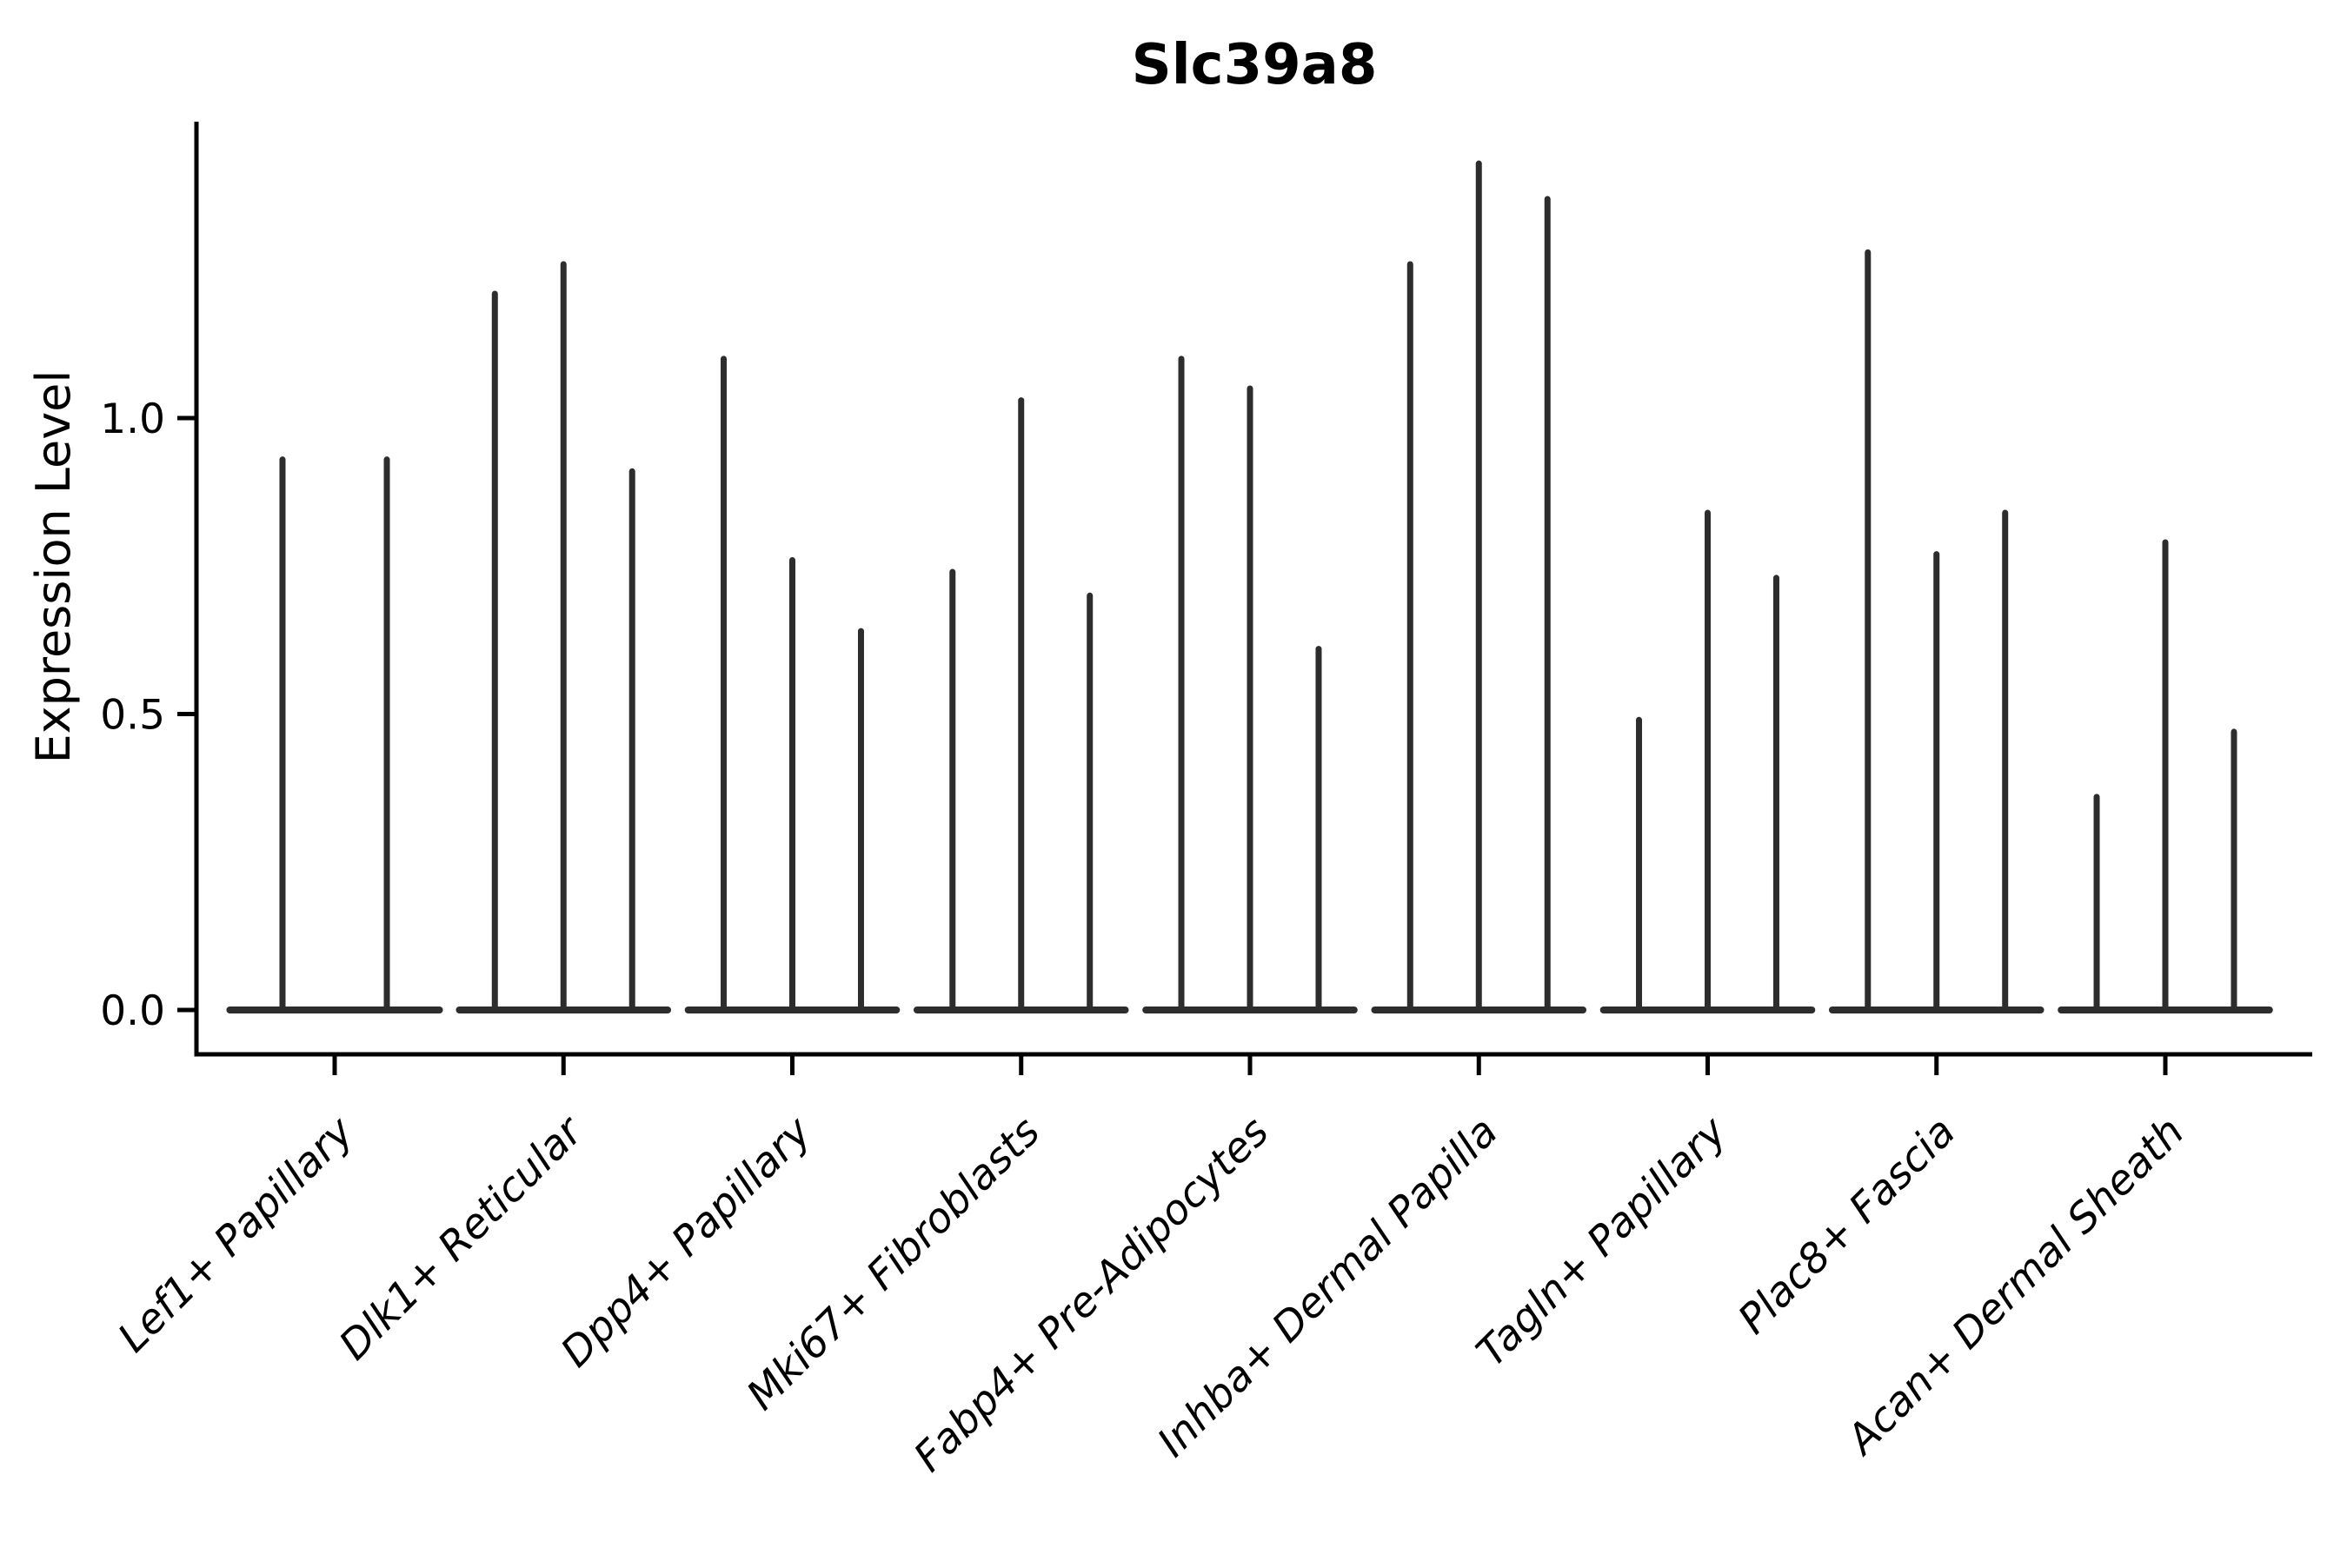 This screenshot has width=2347, height=1568. I want to click on x-tick-label: Lef1+ Papillary, so click(236, 1234).